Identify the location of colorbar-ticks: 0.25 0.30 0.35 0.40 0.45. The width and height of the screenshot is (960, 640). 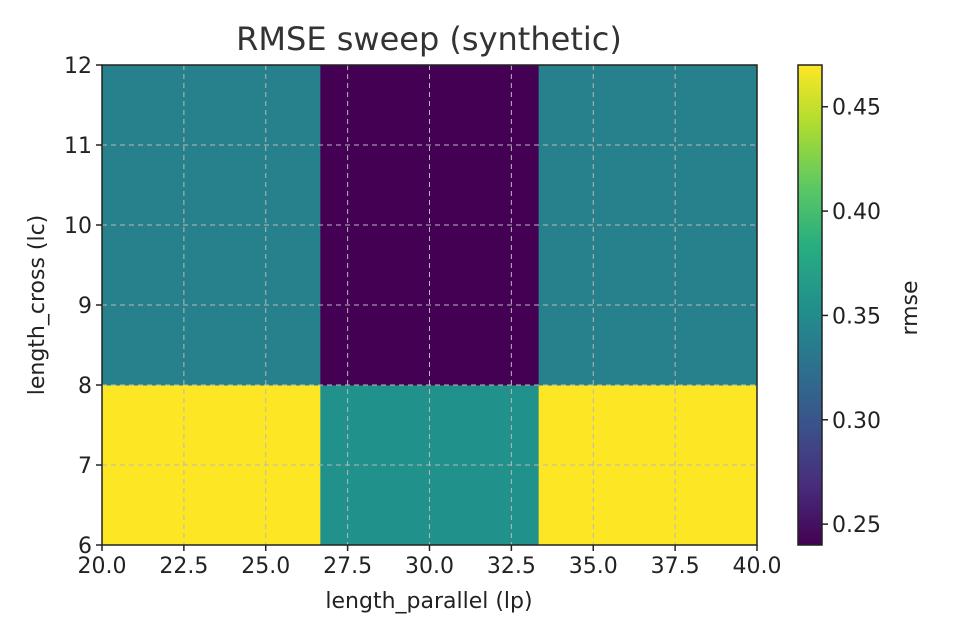
(851, 317).